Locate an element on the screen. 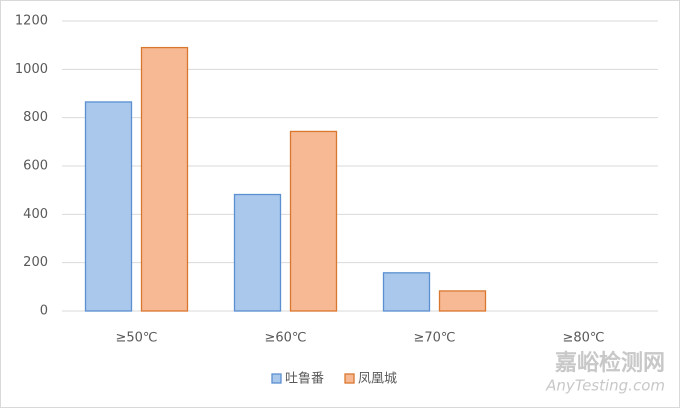  watermark-title: 嘉峪检测网 is located at coordinates (610, 363).